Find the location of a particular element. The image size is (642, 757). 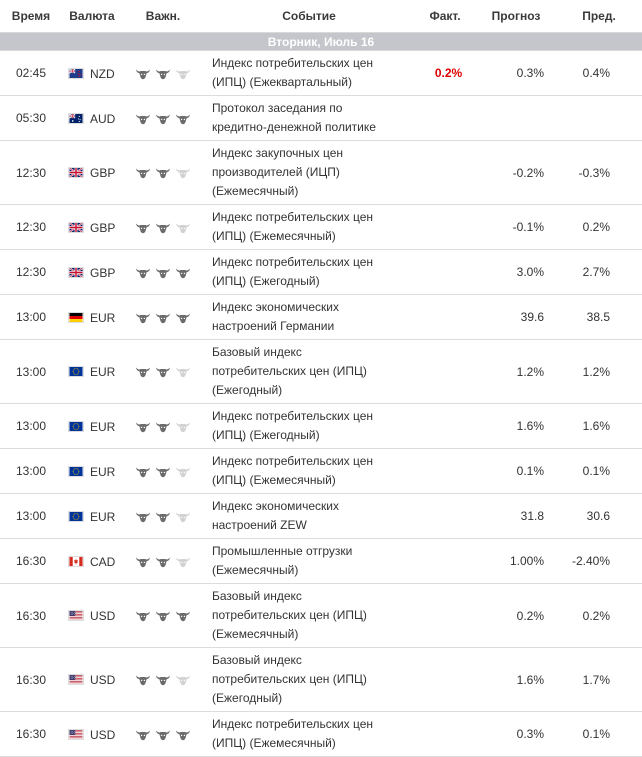

col-header-forecast: Прогноз is located at coordinates (516, 16).